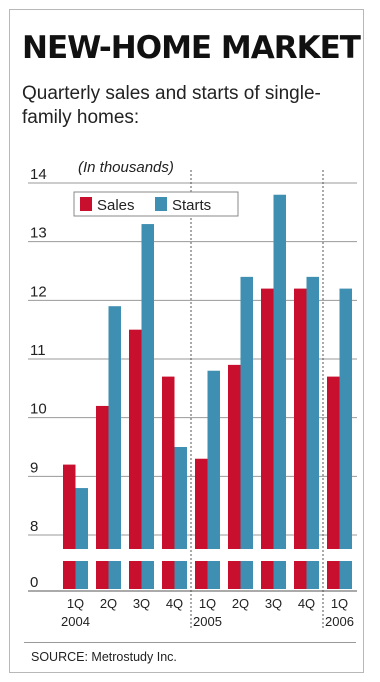 This screenshot has height=682, width=380. I want to click on year-label: 2004, so click(75, 621).